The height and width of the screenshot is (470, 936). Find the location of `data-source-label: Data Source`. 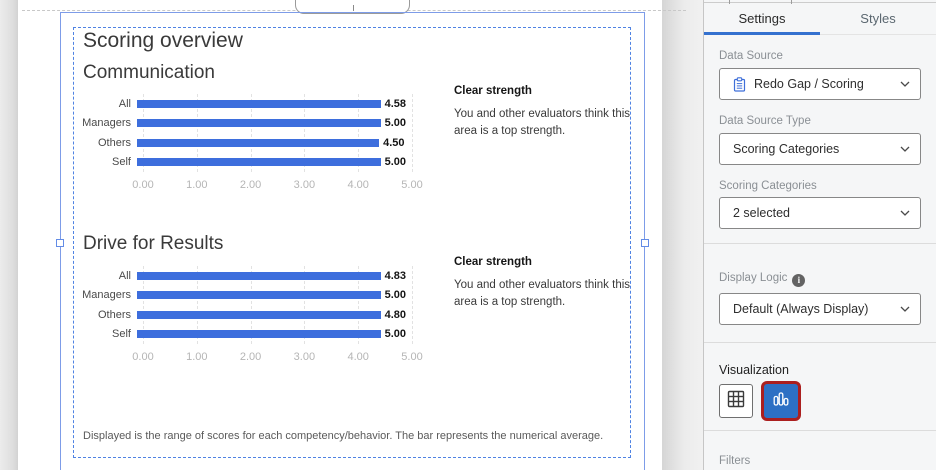

data-source-label: Data Source is located at coordinates (751, 56).